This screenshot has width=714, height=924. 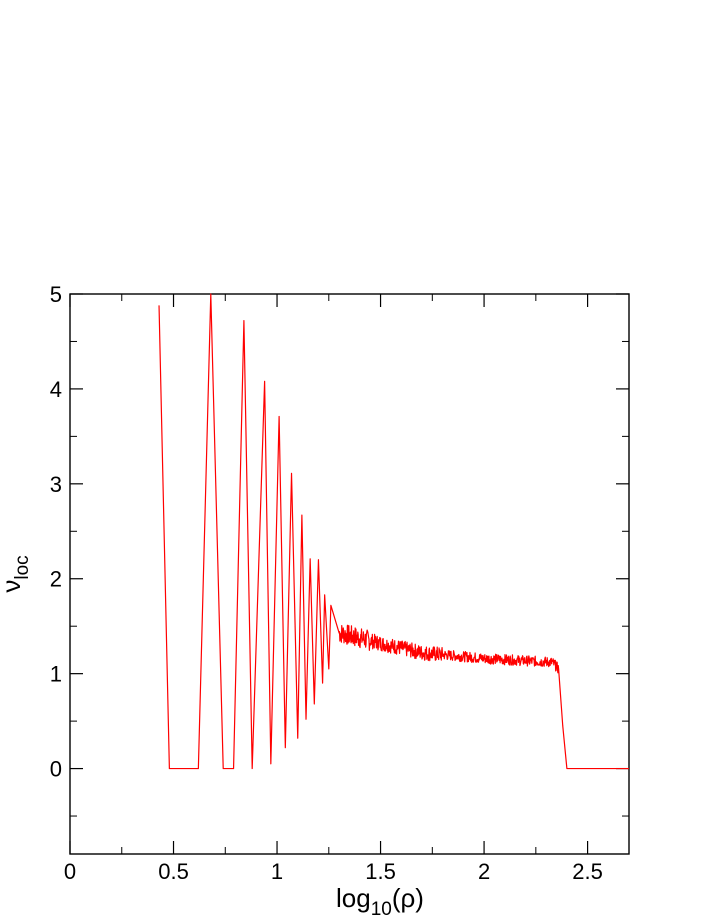 I want to click on x-tick-label: 0, so click(x=70, y=871).